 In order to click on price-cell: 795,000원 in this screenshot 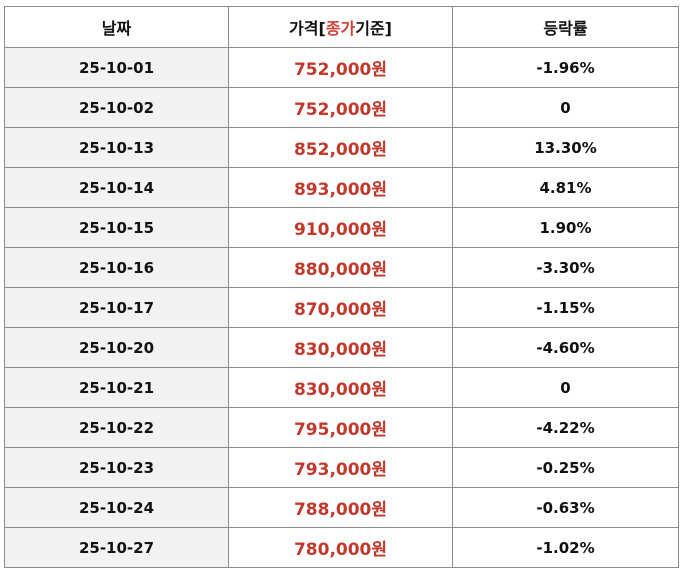, I will do `click(340, 427)`.